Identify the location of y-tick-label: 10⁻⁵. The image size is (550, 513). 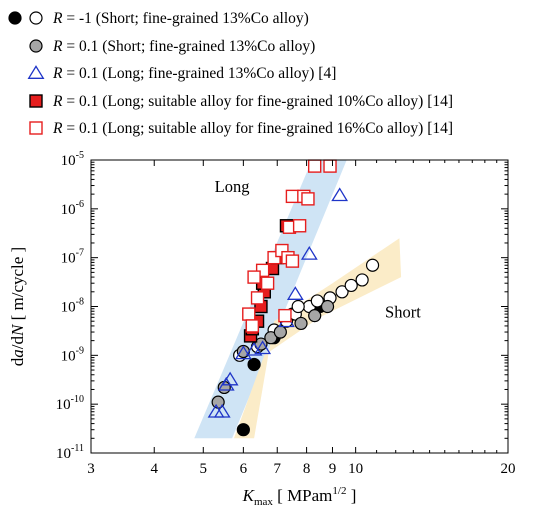
(72, 159).